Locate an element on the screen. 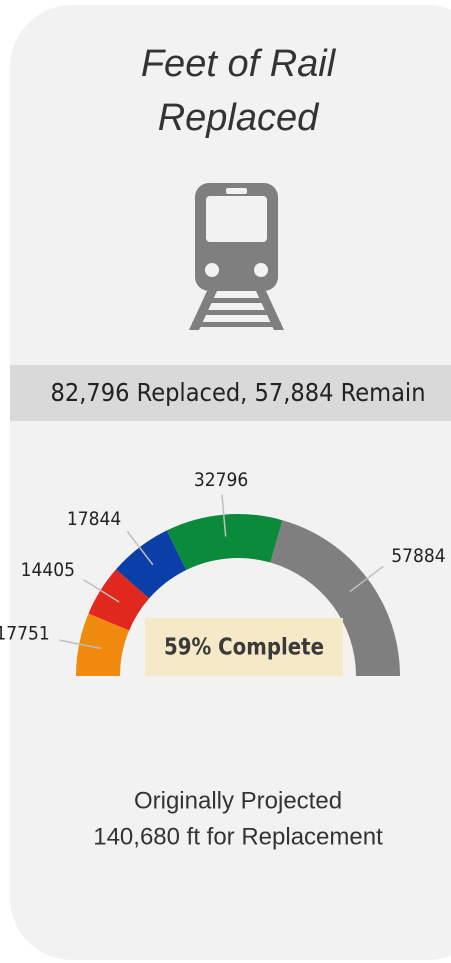  footer-line: Originally Projected is located at coordinates (238, 800).